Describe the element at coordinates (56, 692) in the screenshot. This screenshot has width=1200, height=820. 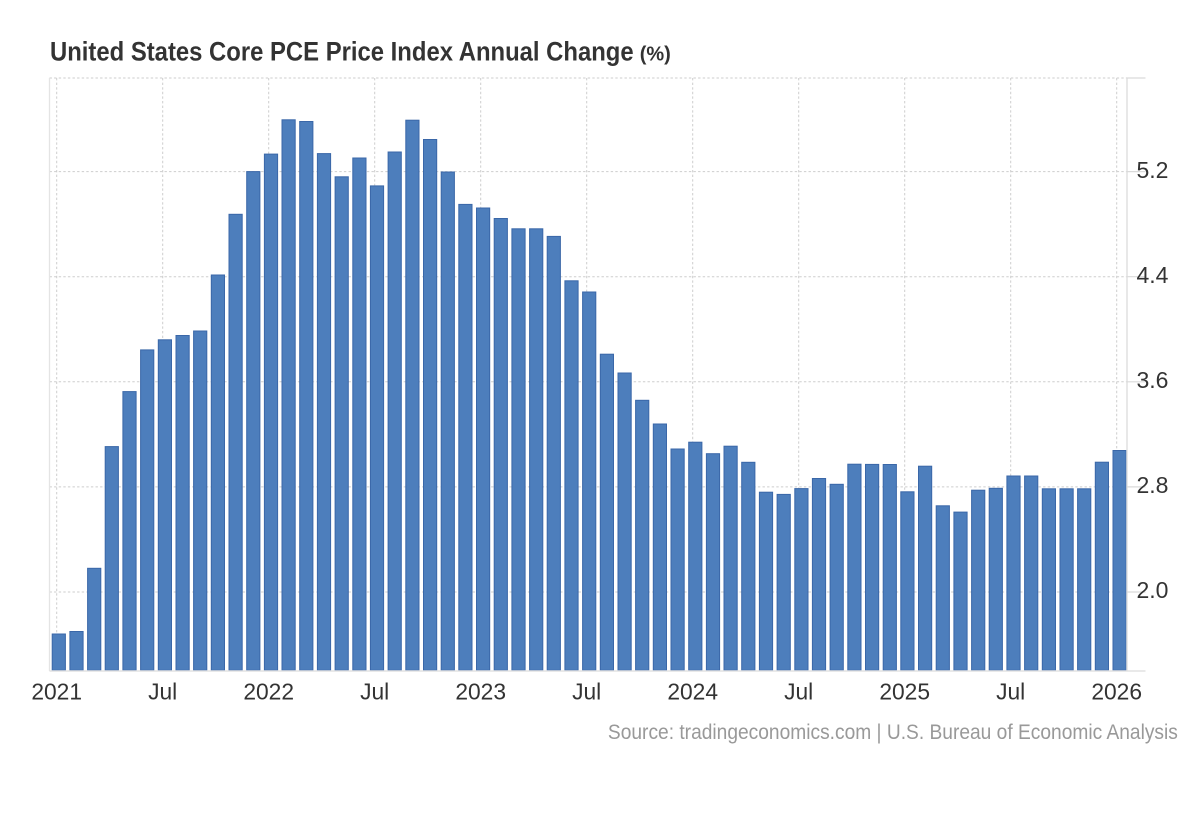
I see `svg-text: 2021` at that location.